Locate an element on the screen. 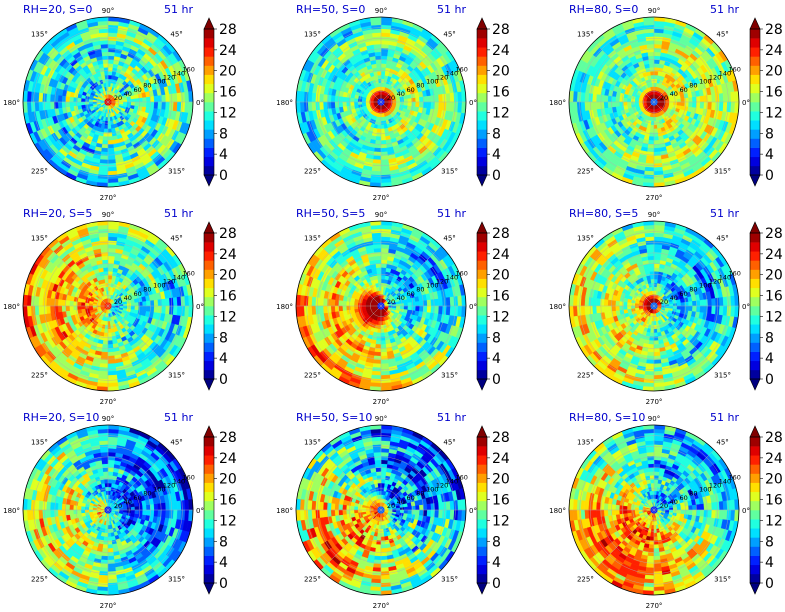  panel-title: RH=20, S=0 is located at coordinates (57, 9).